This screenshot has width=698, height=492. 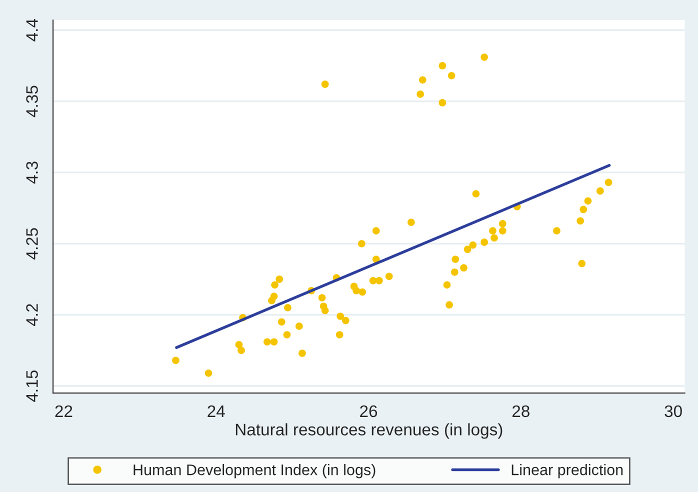 I want to click on x-tick-label: 26, so click(x=369, y=411).